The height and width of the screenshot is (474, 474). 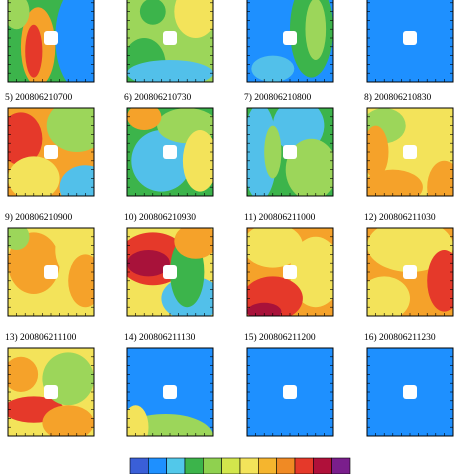 I want to click on panel-label: 6) 200806210730, so click(x=158, y=97).